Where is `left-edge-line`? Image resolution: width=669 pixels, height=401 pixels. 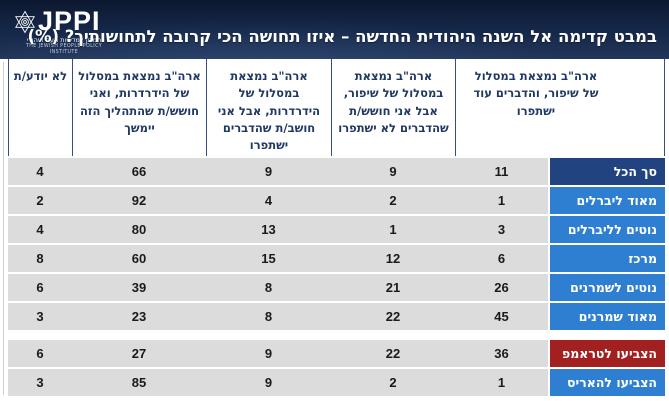
left-edge-line is located at coordinates (3, 228).